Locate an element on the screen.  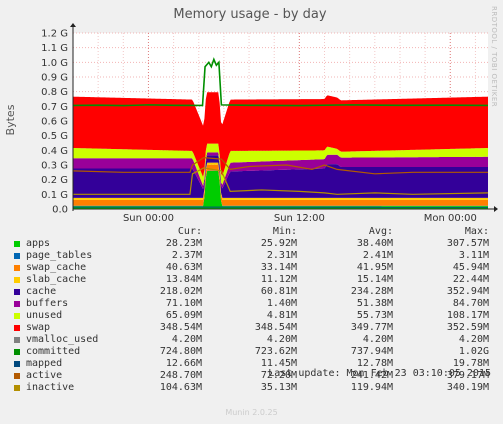
y-tick-label: 0.9 G is located at coordinates (54, 78).